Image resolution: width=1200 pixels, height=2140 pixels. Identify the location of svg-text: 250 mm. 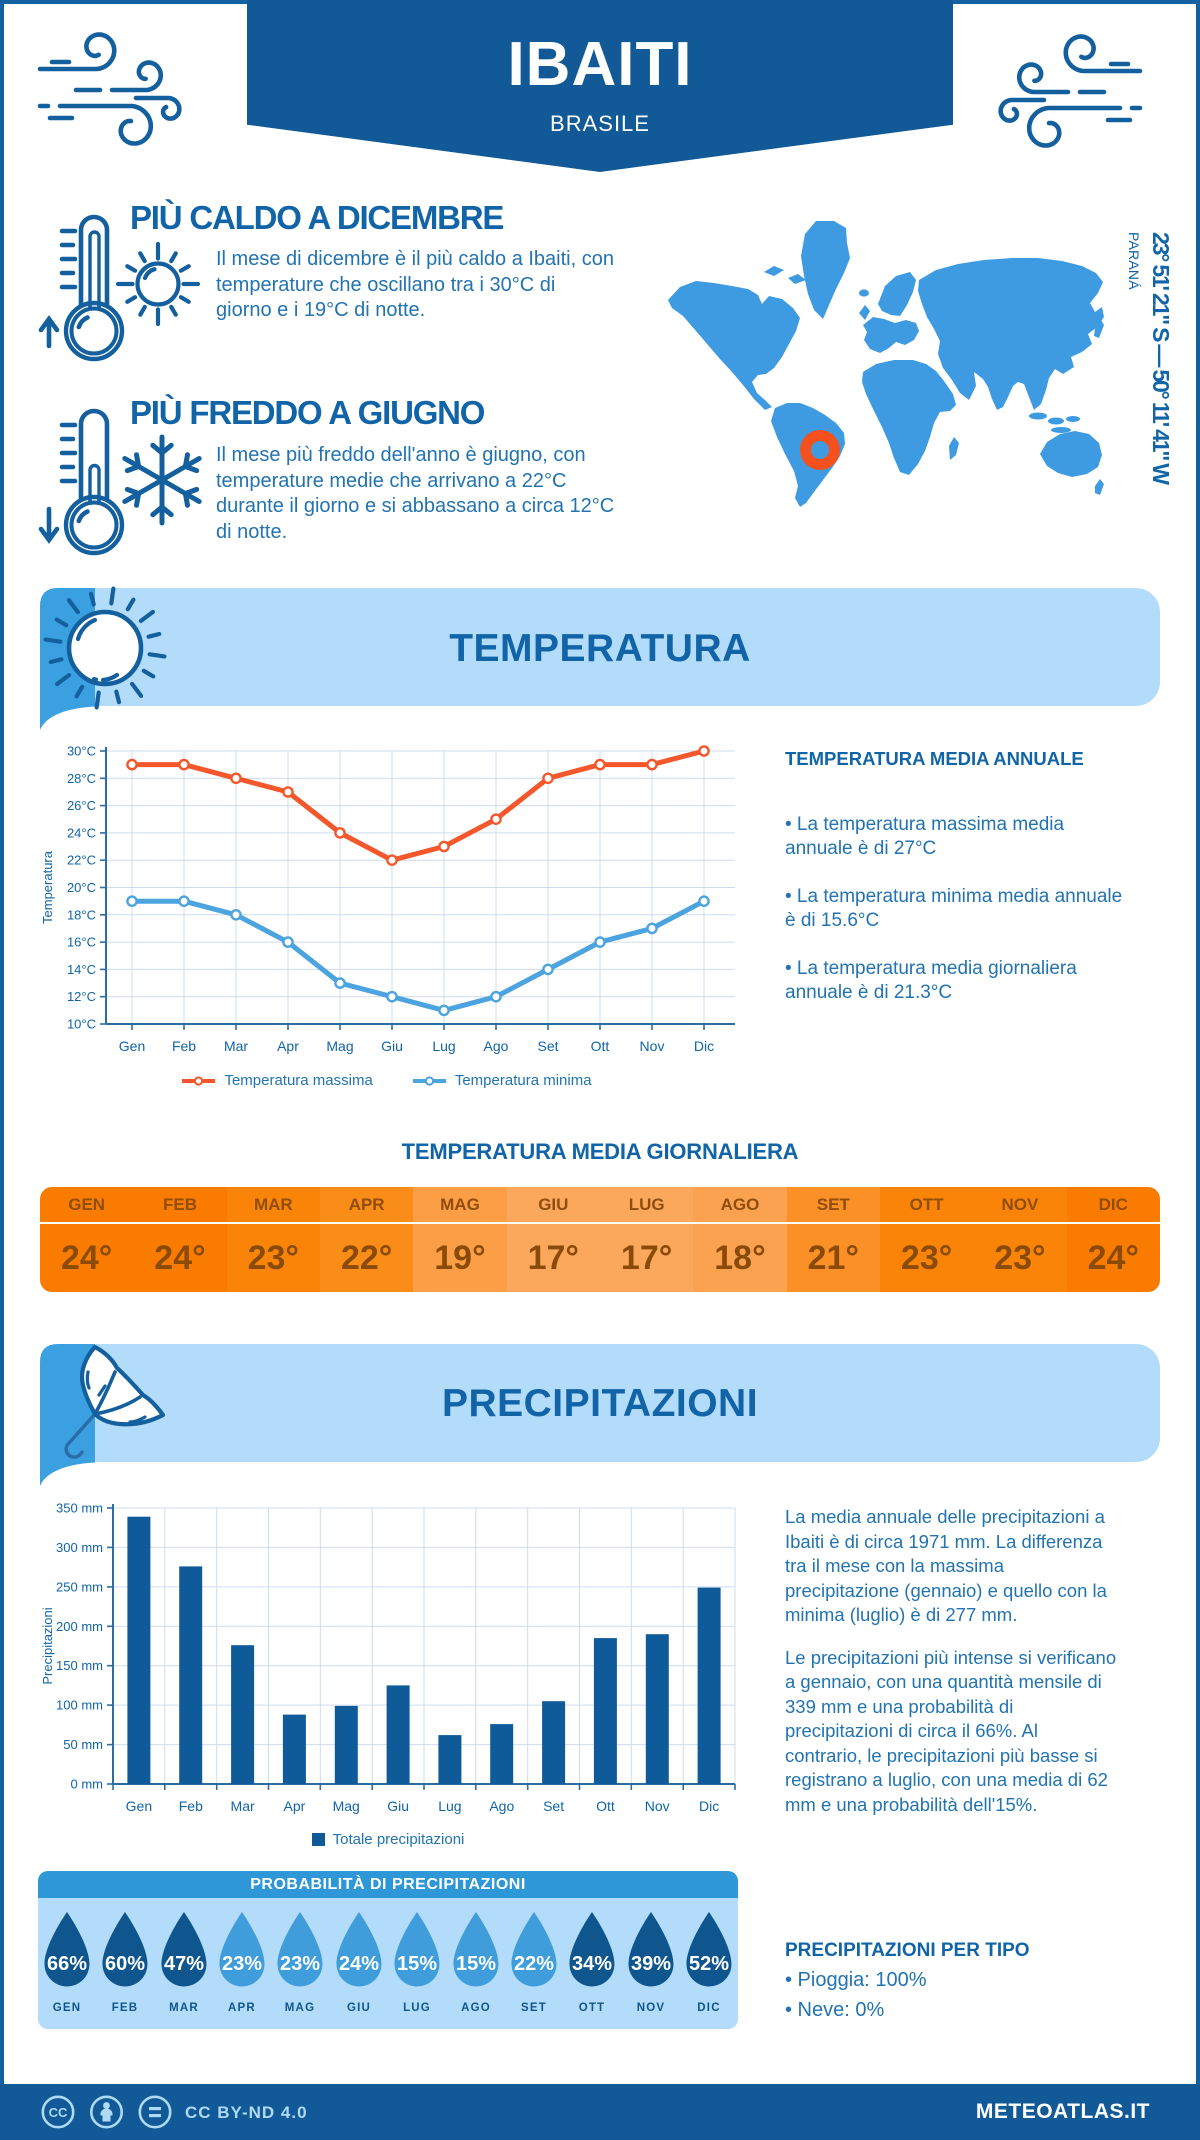
(79, 1586).